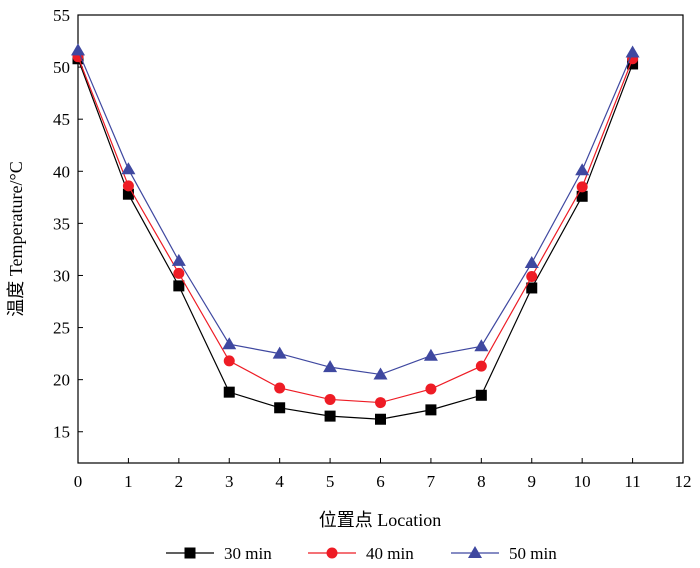  Describe the element at coordinates (533, 553) in the screenshot. I see `legend-label: 50 min` at that location.